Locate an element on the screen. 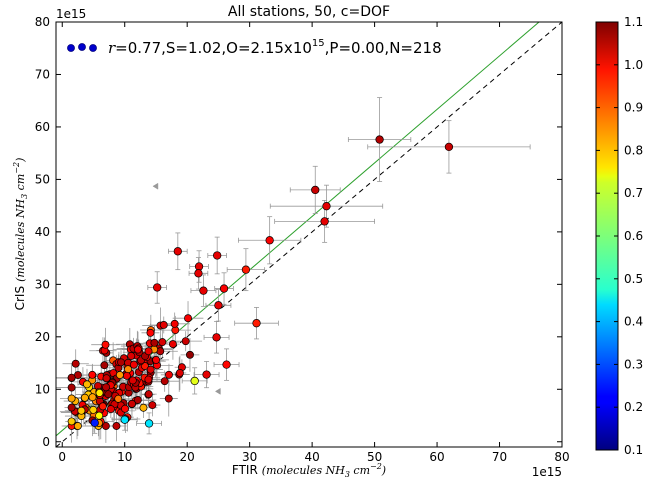 The width and height of the screenshot is (649, 489). x-tick-label: 0 is located at coordinates (62, 457).